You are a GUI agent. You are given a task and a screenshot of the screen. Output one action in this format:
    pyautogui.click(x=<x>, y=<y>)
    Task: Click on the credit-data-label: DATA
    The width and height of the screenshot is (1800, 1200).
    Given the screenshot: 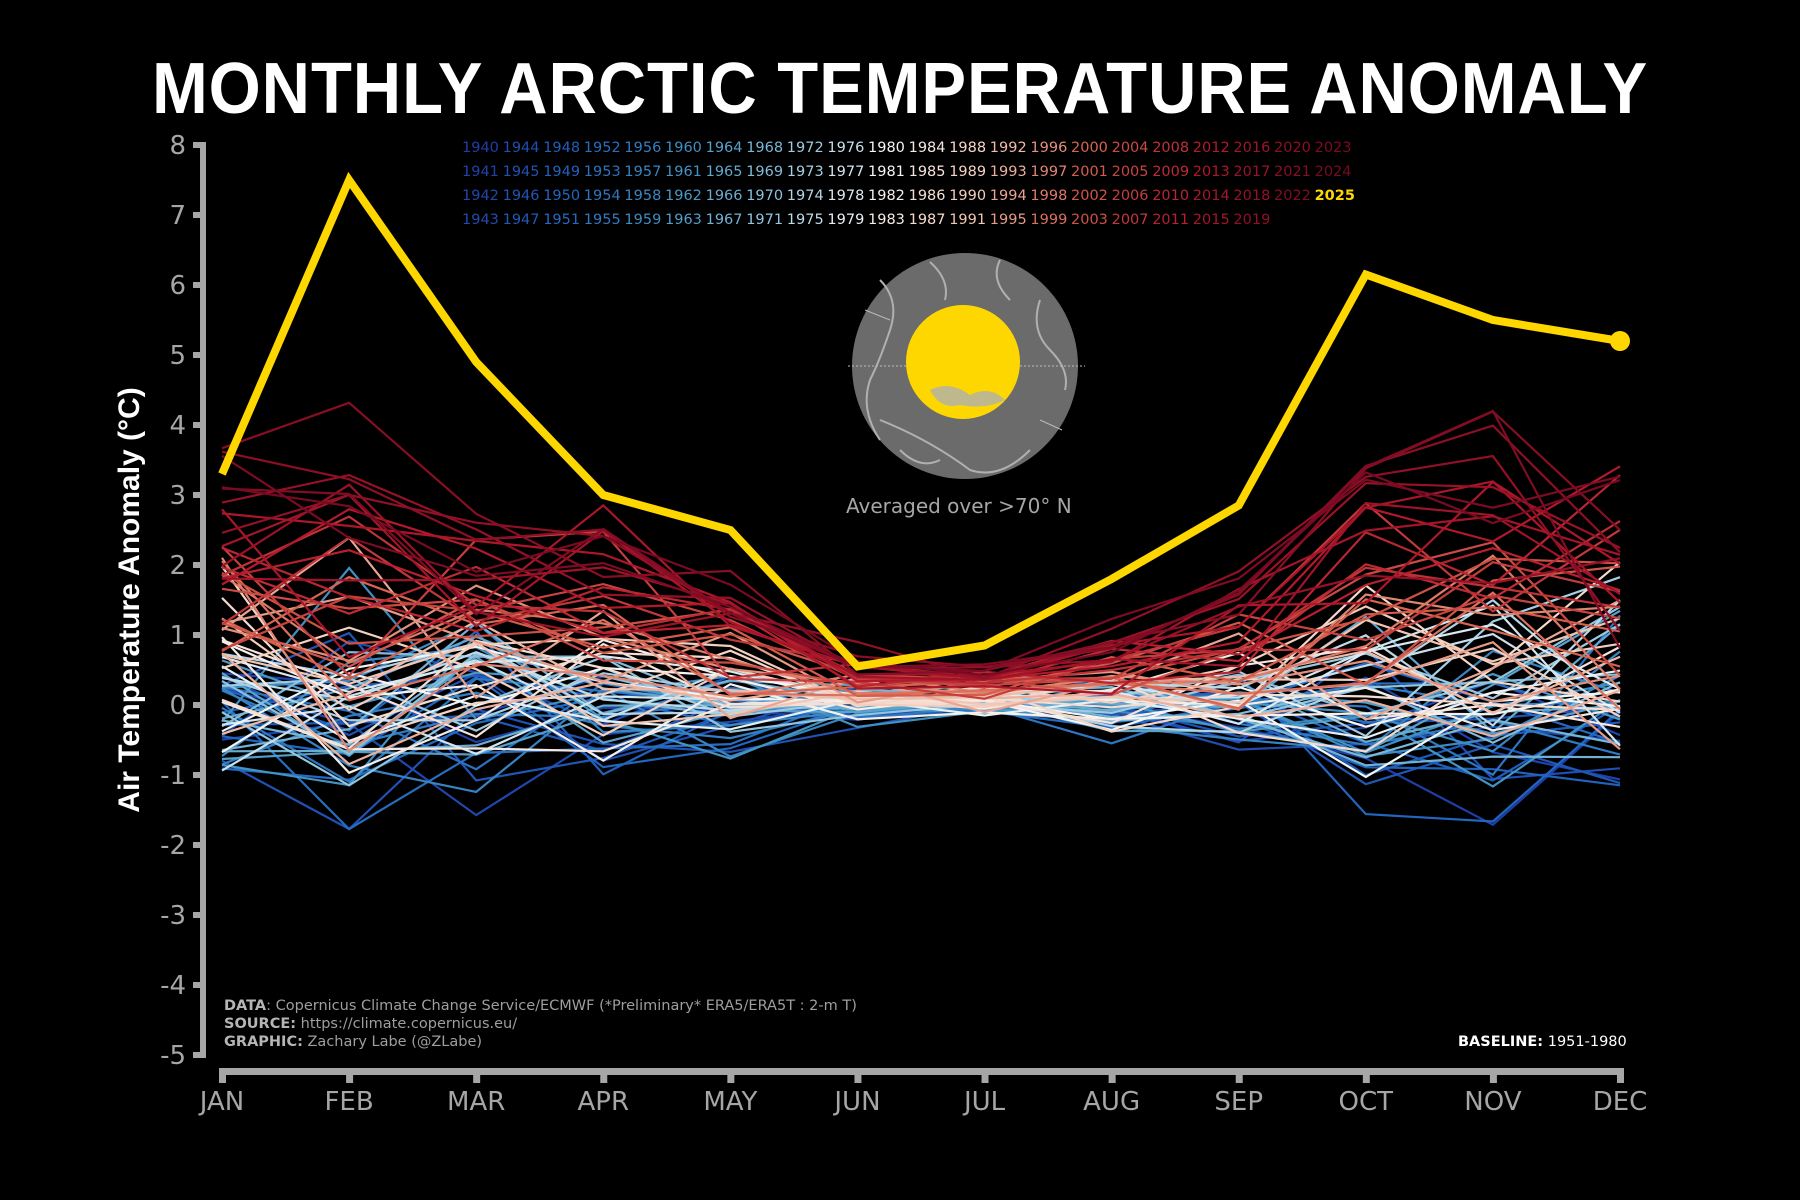 What is the action you would take?
    pyautogui.click(x=245, y=1006)
    